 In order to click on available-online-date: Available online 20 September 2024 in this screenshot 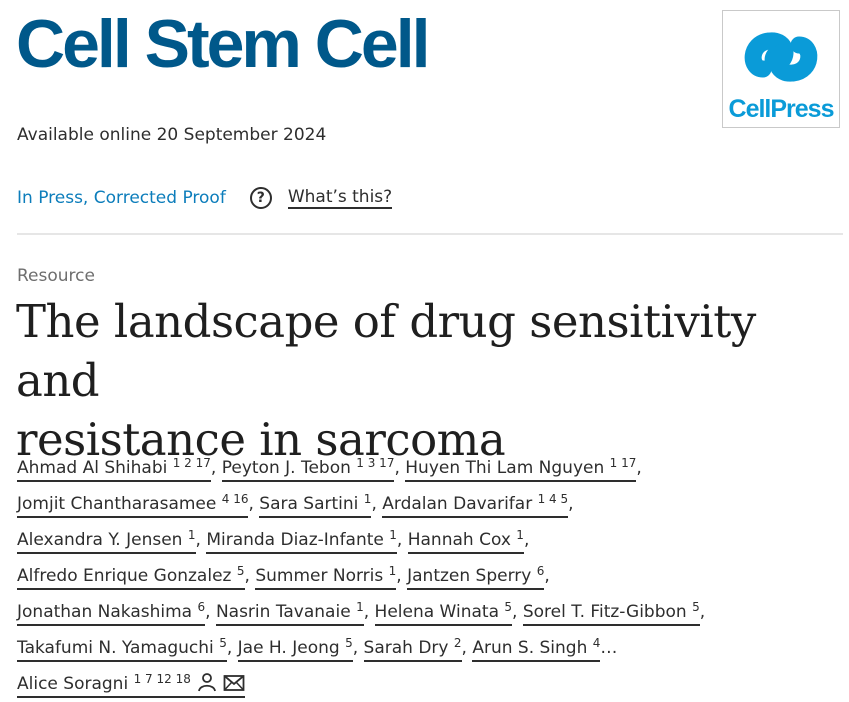, I will do `click(172, 135)`.